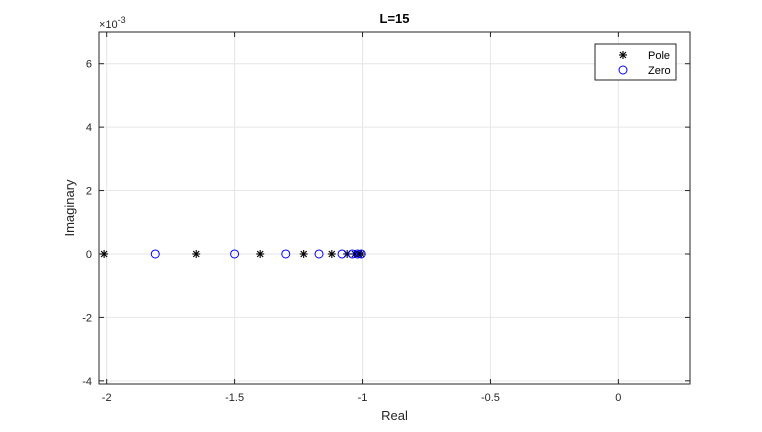 Image resolution: width=762 pixels, height=432 pixels. Describe the element at coordinates (363, 398) in the screenshot. I see `x-tick-label: -1` at that location.